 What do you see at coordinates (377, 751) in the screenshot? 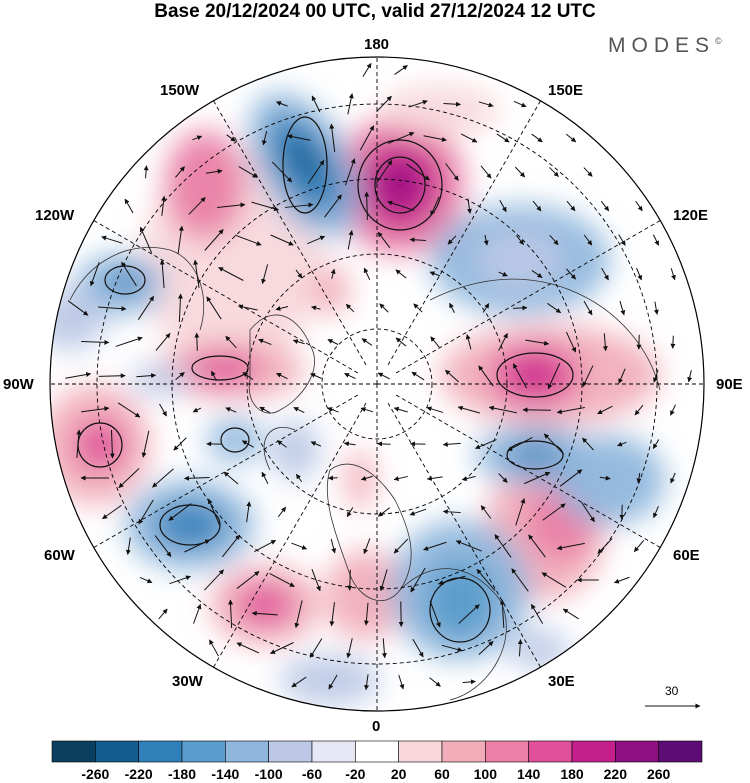
I see `colorbar` at bounding box center [377, 751].